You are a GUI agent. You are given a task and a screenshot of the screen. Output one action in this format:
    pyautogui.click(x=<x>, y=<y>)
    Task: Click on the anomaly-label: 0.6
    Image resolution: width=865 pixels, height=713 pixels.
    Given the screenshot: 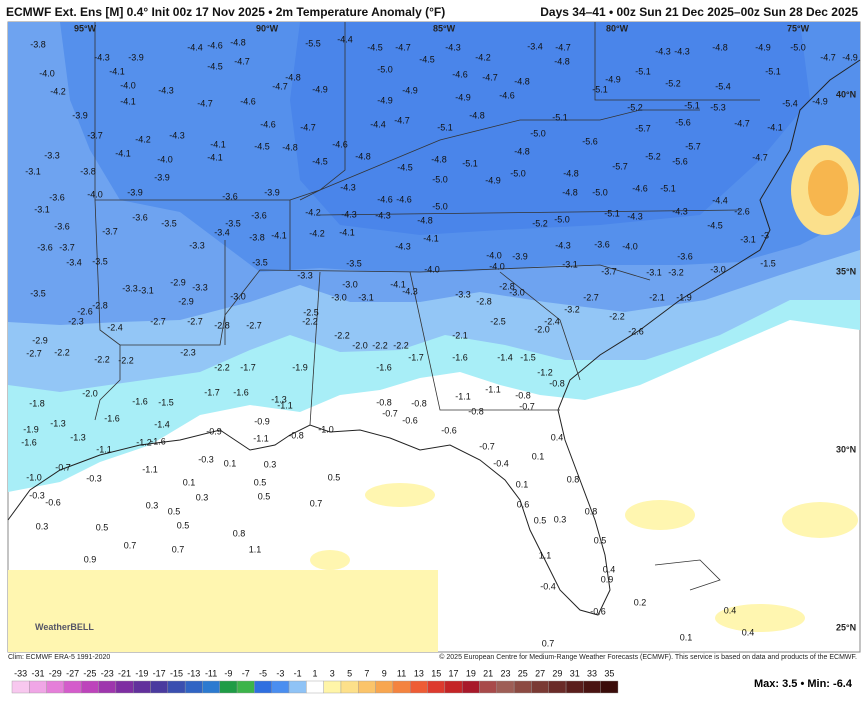 What is the action you would take?
    pyautogui.click(x=523, y=504)
    